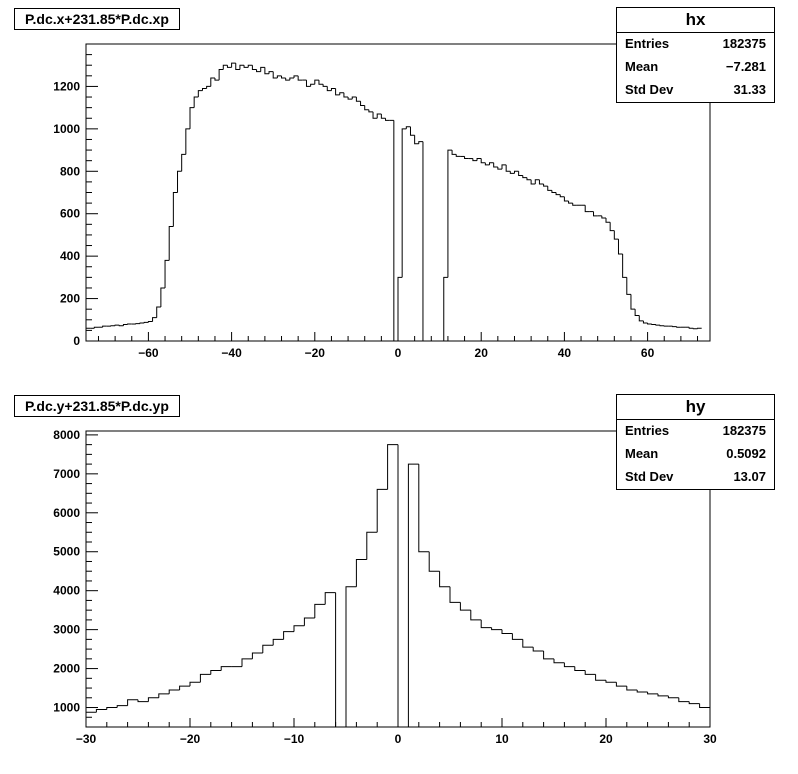 This screenshot has height=774, width=798. Describe the element at coordinates (66, 129) in the screenshot. I see `y-tick-label: 1000` at that location.